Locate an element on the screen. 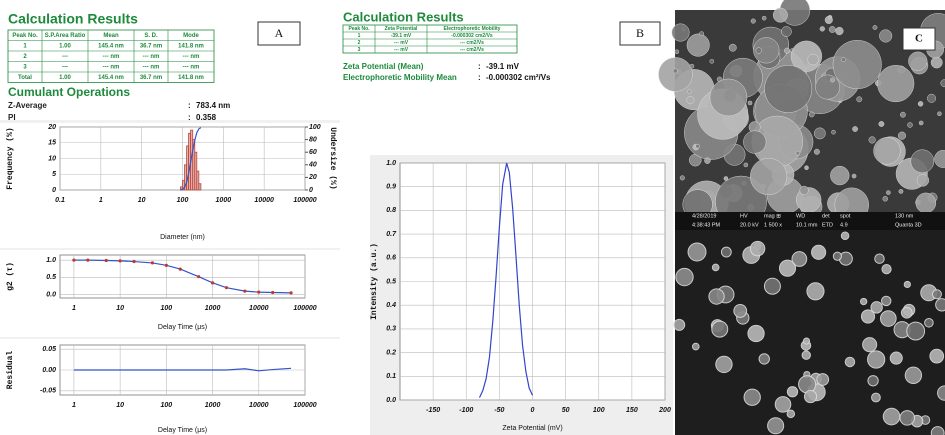 The image size is (945, 435). sem-info: 20.0 kV is located at coordinates (749, 225).